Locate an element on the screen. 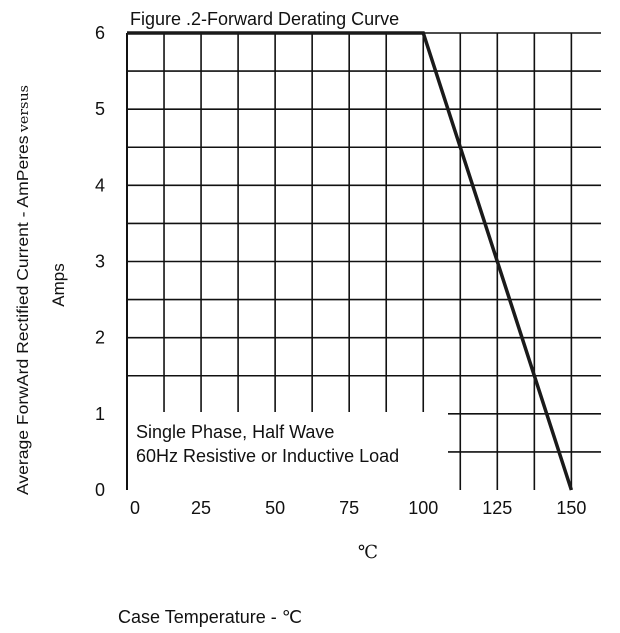 Image resolution: width=620 pixels, height=633 pixels. y-tick-label: 6 is located at coordinates (100, 33).